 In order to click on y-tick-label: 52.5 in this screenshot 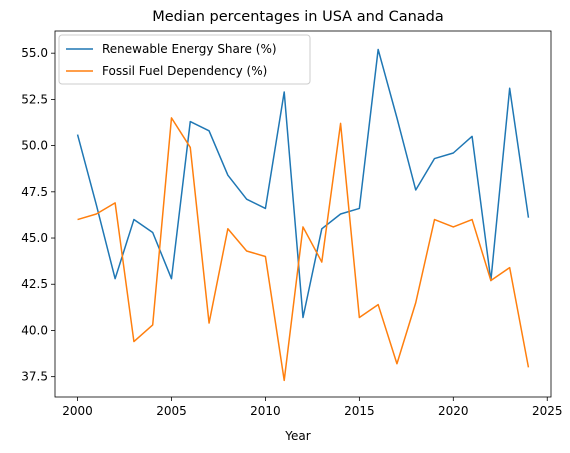, I will do `click(34, 99)`.